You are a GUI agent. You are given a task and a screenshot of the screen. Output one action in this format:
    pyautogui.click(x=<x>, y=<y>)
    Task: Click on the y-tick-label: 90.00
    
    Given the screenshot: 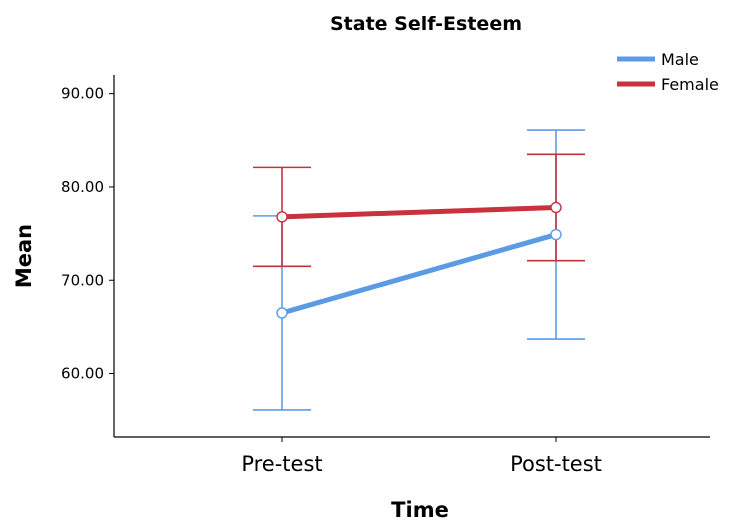 What is the action you would take?
    pyautogui.click(x=82, y=94)
    